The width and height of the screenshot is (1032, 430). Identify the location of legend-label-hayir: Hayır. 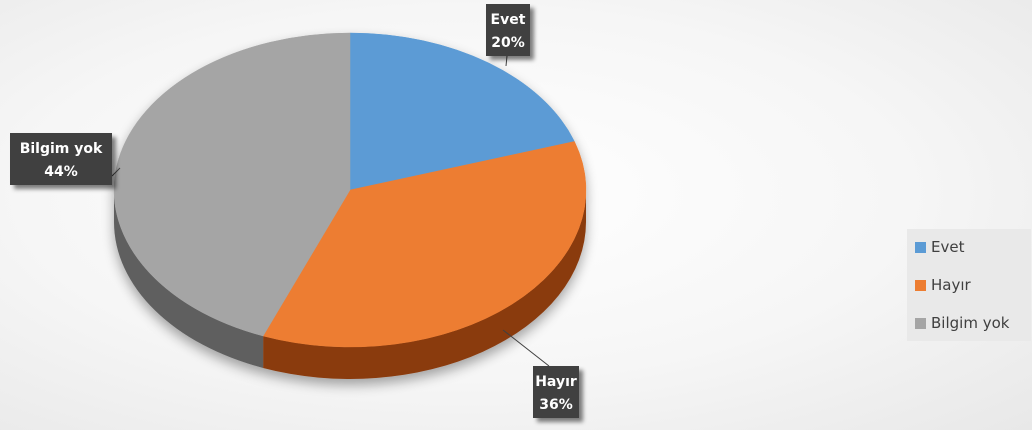
(951, 285).